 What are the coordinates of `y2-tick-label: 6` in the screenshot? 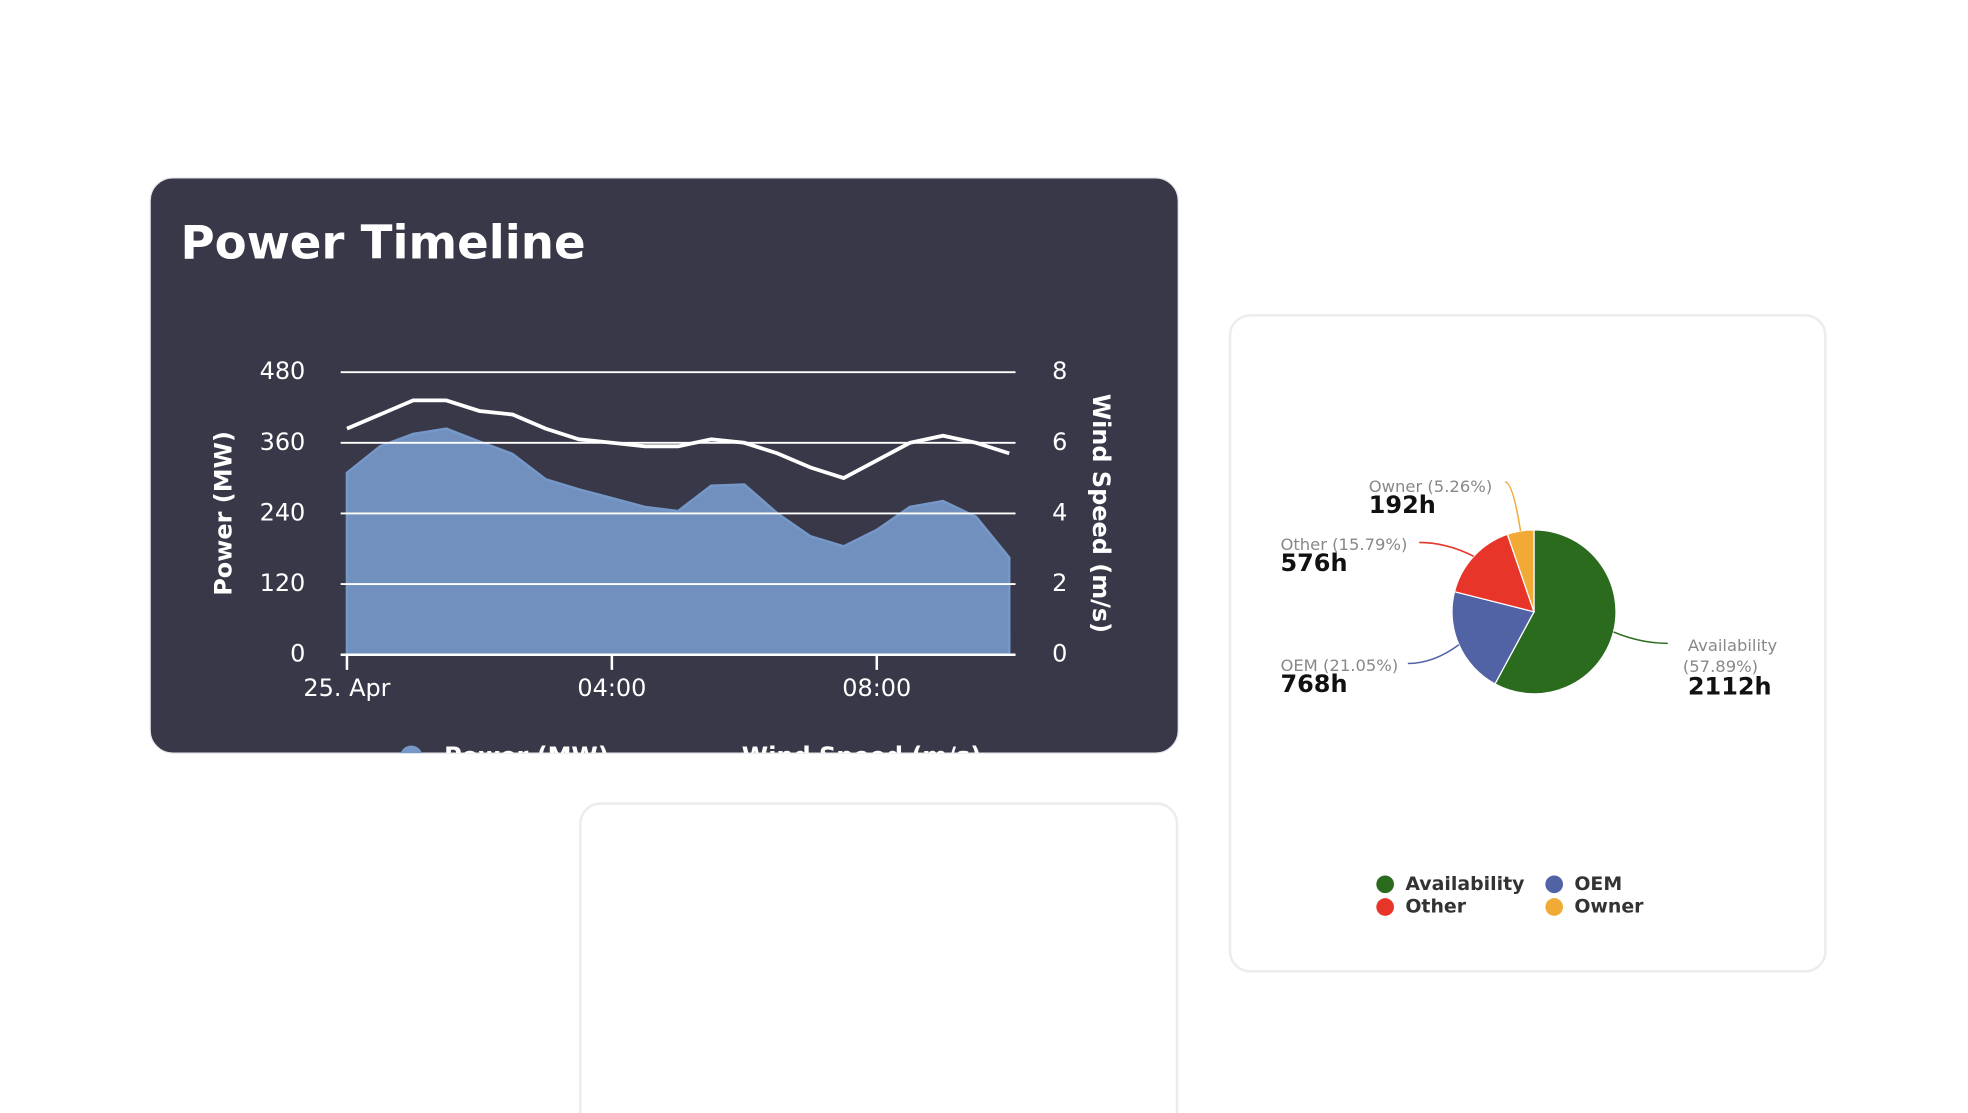 It's located at (1059, 442).